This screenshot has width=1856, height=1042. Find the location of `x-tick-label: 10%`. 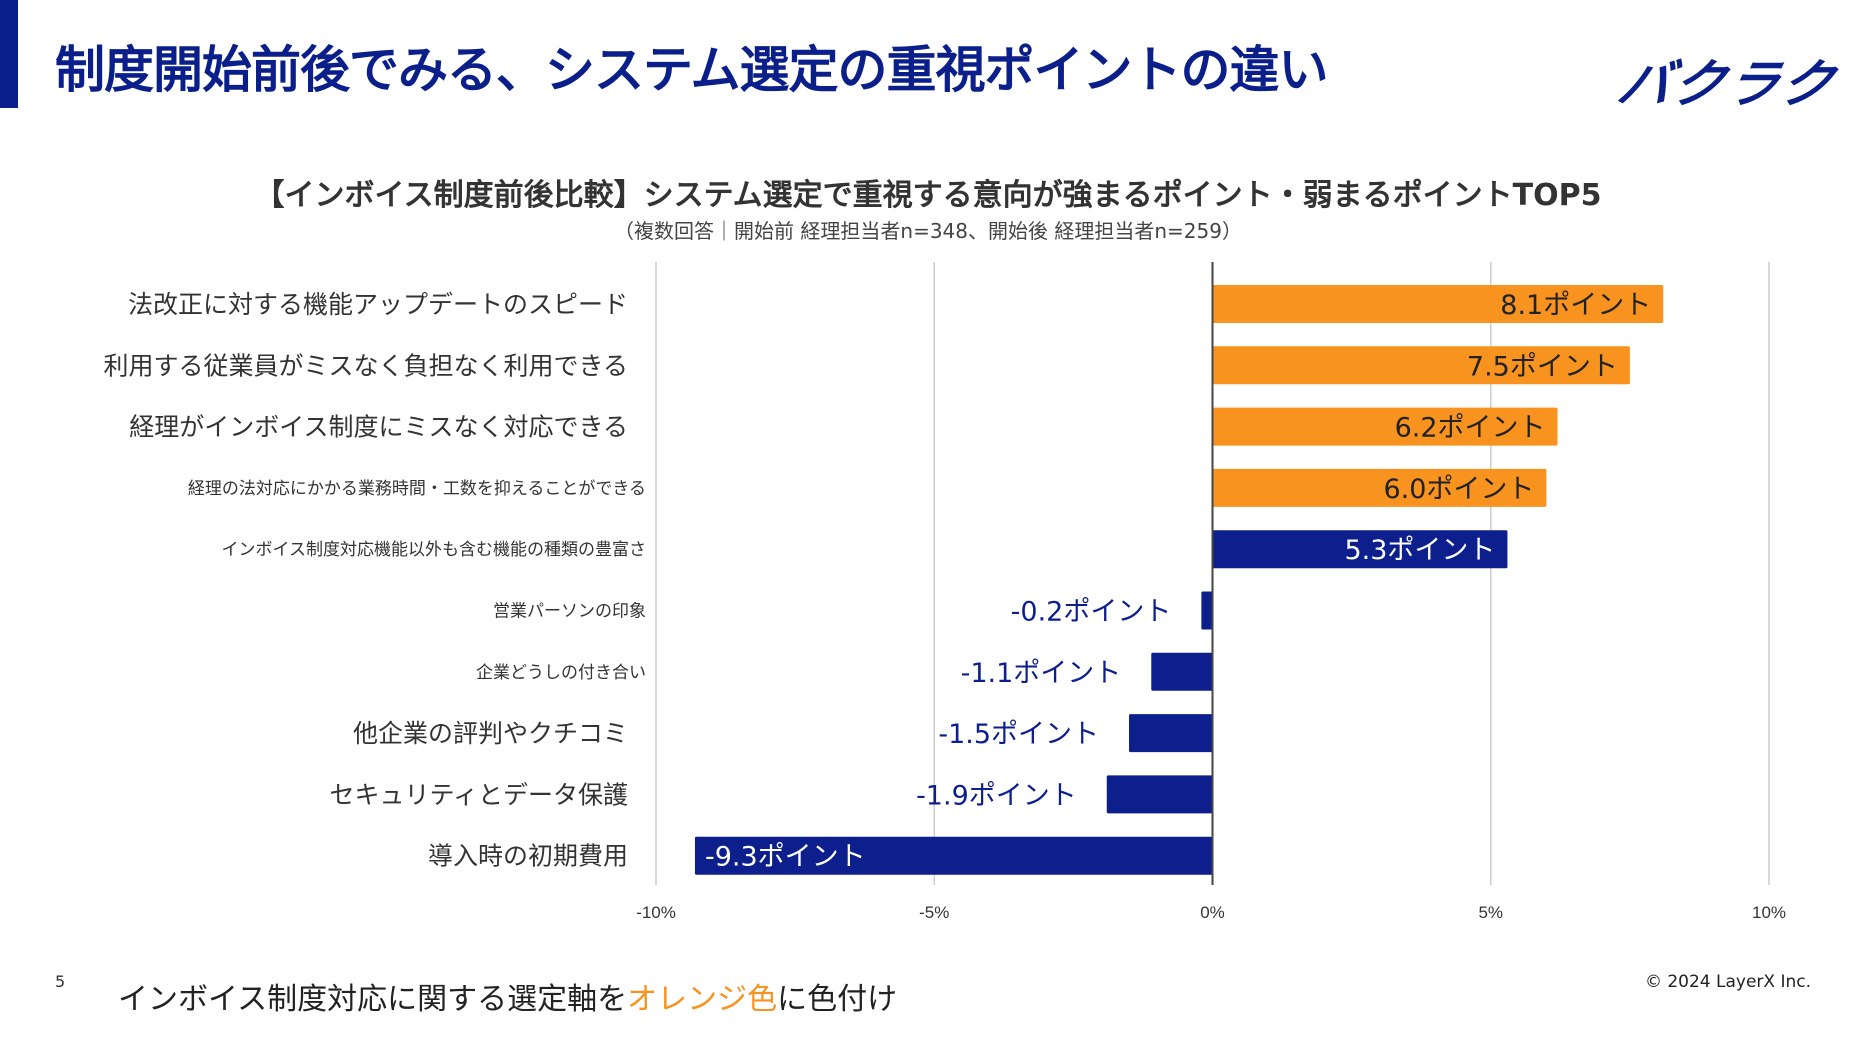

x-tick-label: 10% is located at coordinates (1769, 912).